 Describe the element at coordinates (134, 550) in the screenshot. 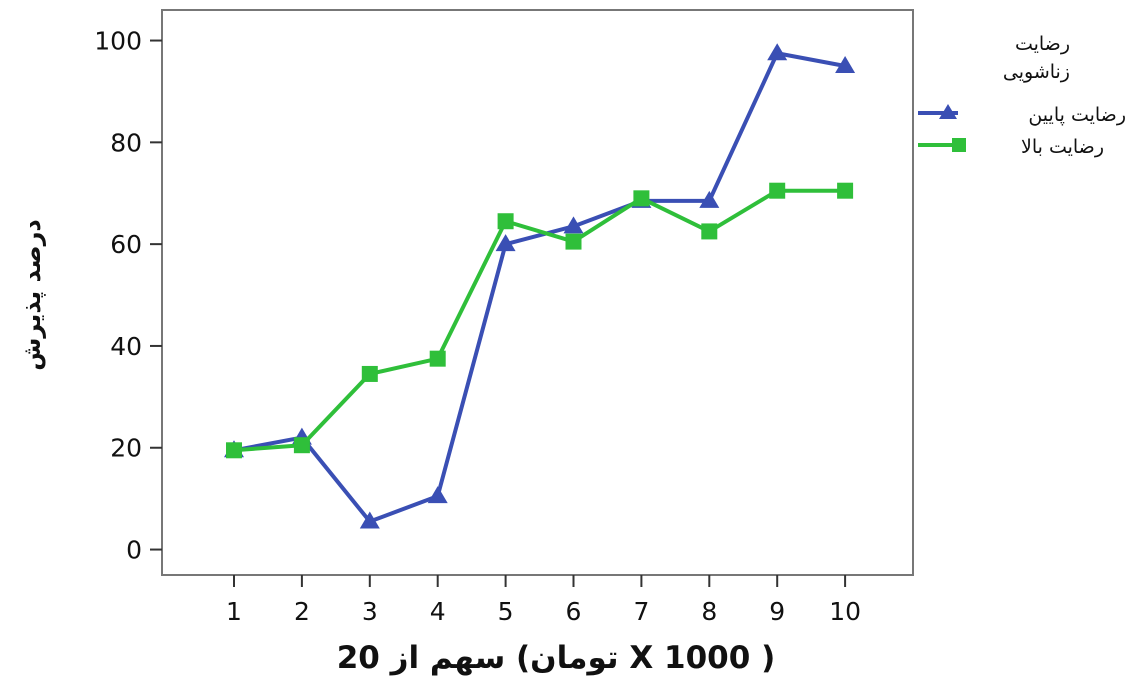

I see `y-tick-label: 0` at that location.